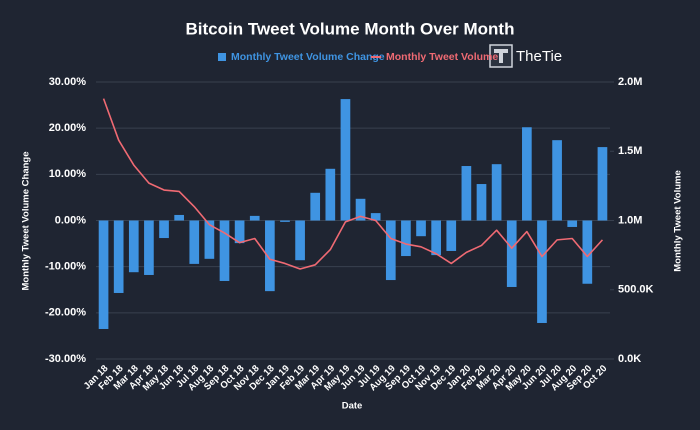 The height and width of the screenshot is (430, 700). I want to click on chart-title: Bitcoin Tweet Volume Month Over Month, so click(350, 28).